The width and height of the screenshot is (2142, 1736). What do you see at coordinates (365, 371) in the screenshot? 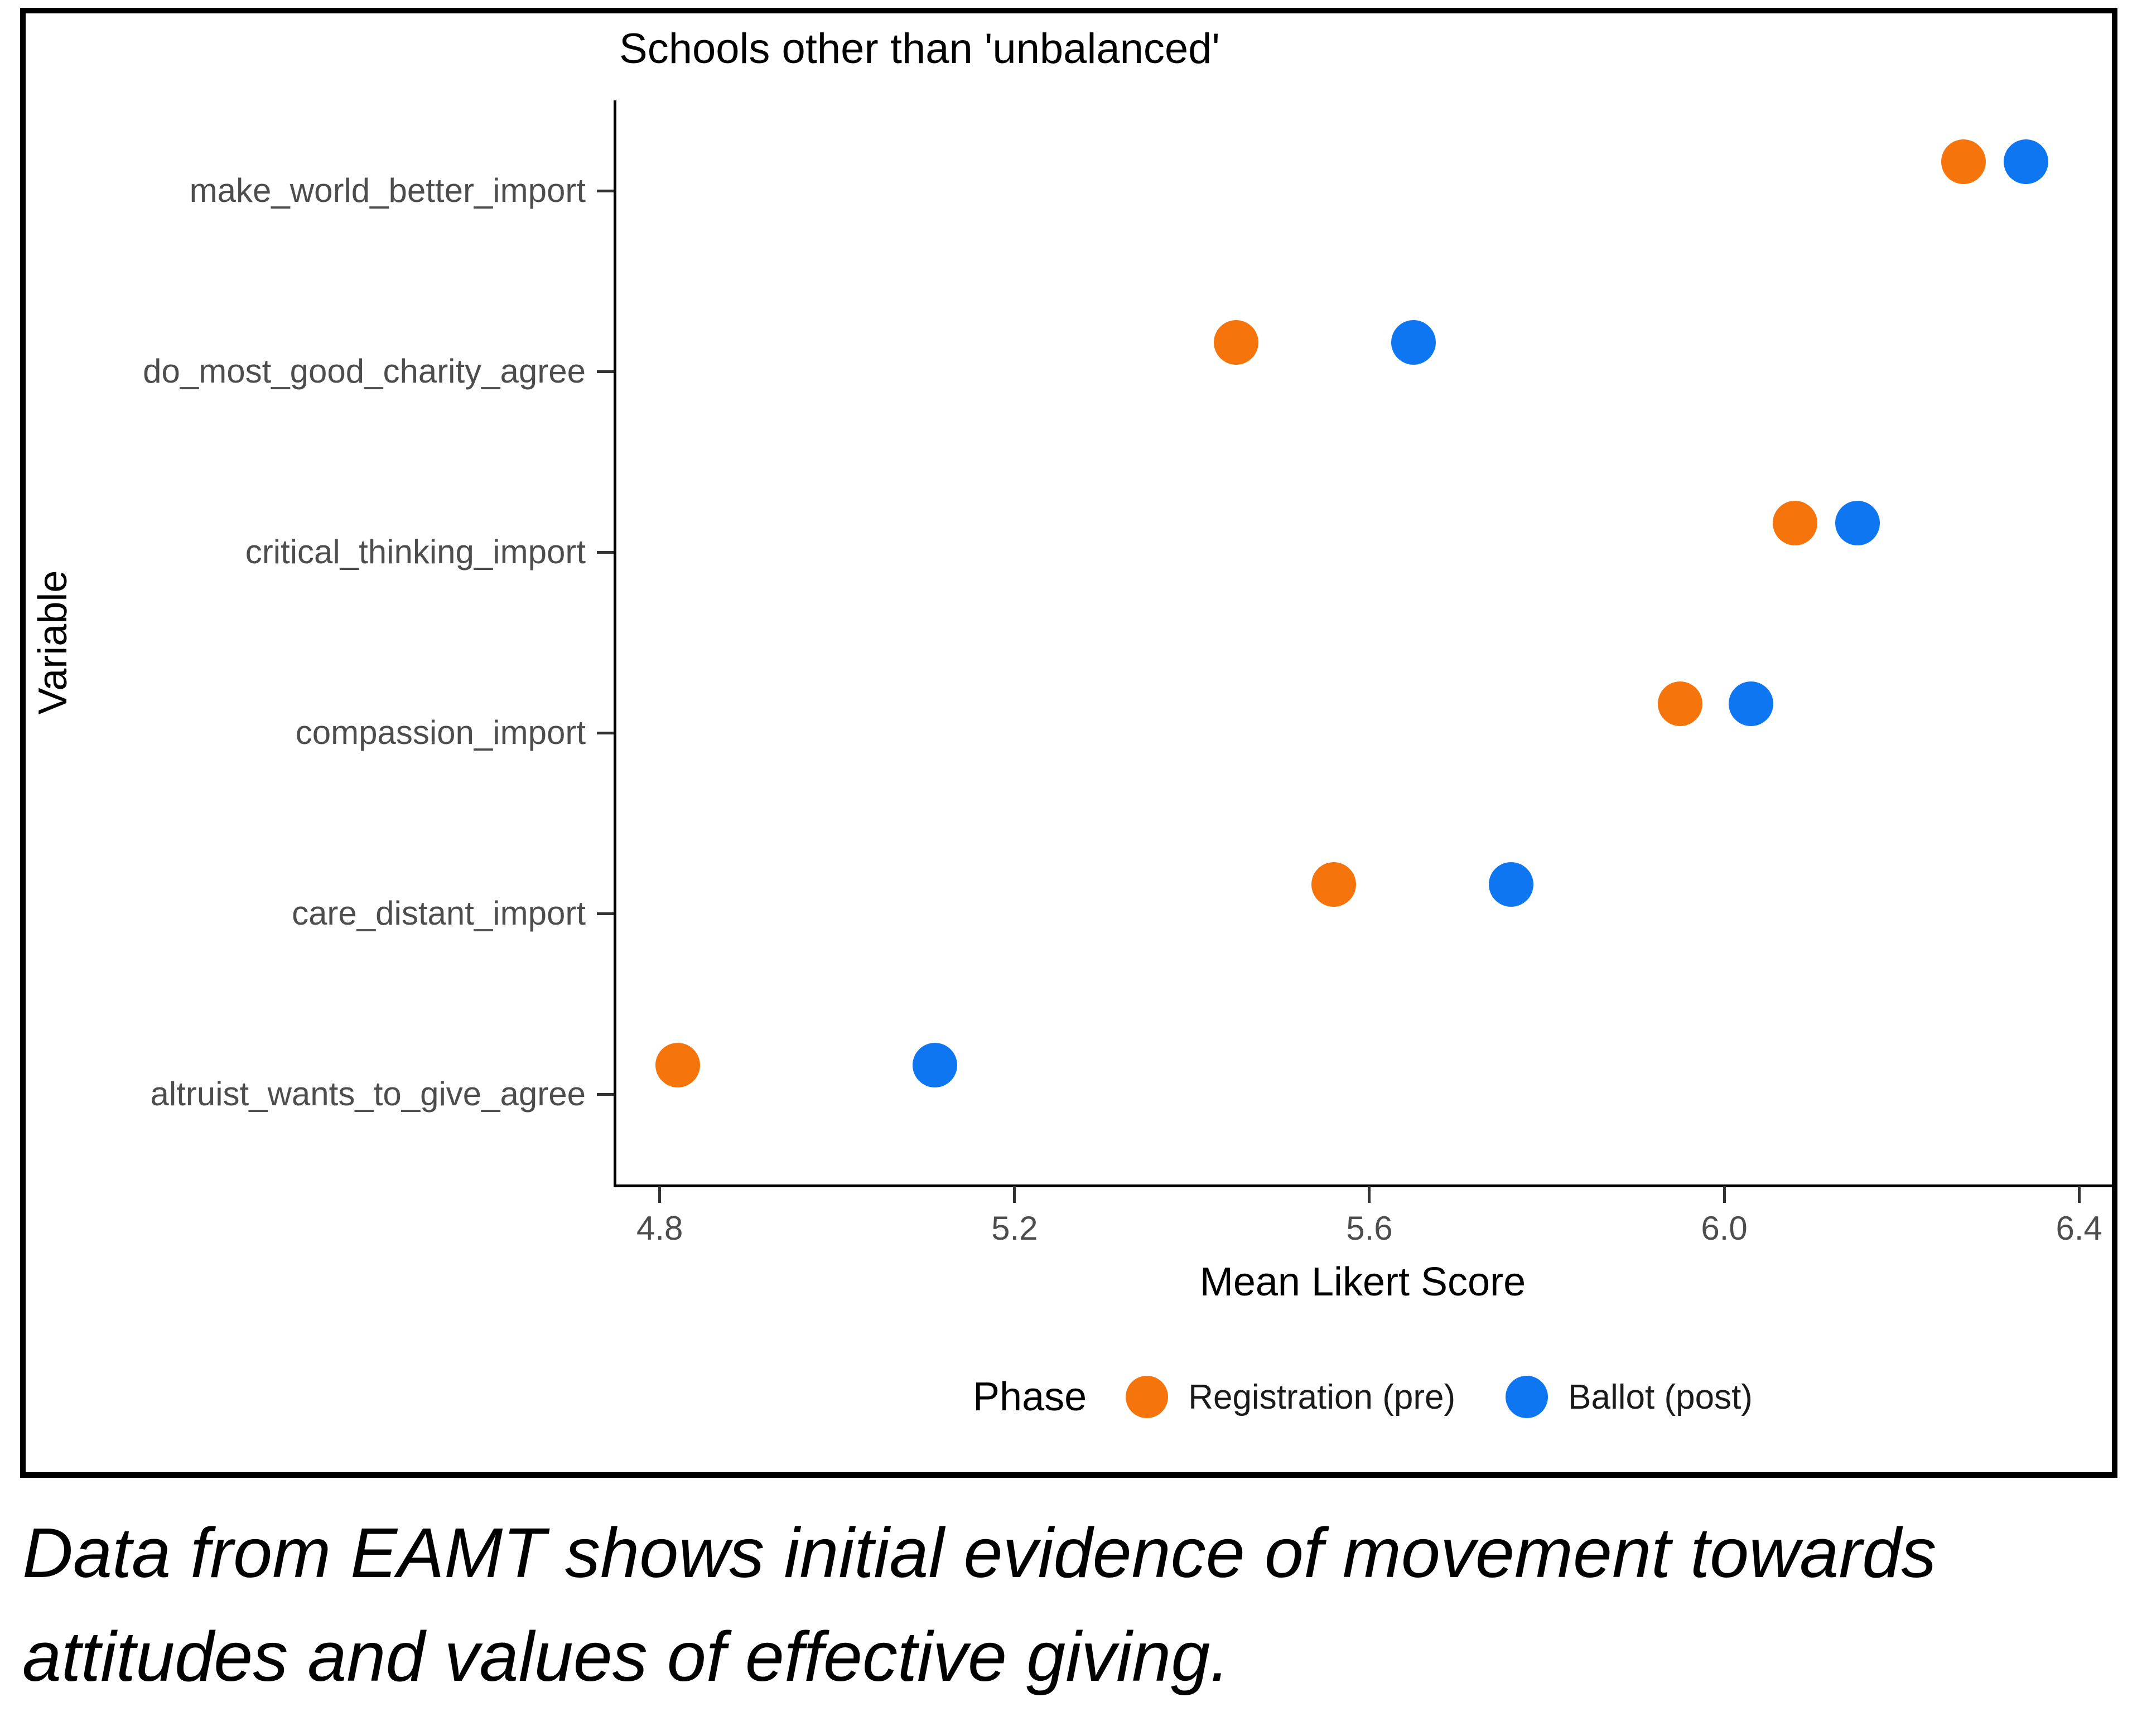
I see `y-tick-label: do_most_good_charity_agree` at bounding box center [365, 371].